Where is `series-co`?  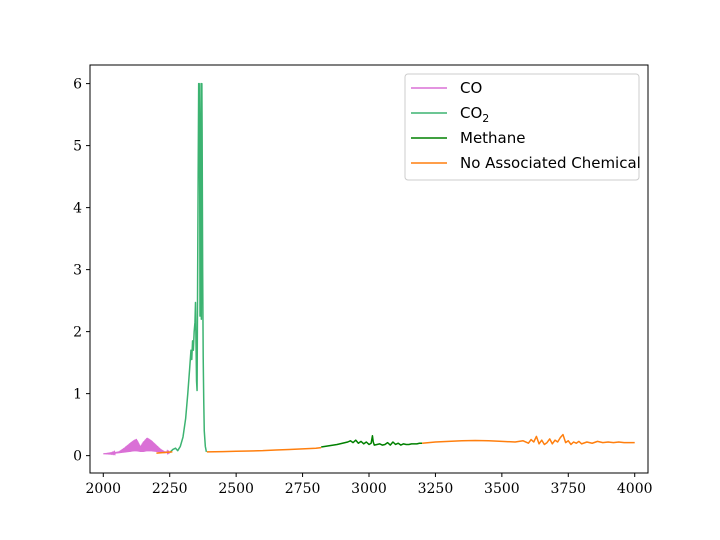 series-co is located at coordinates (137, 446).